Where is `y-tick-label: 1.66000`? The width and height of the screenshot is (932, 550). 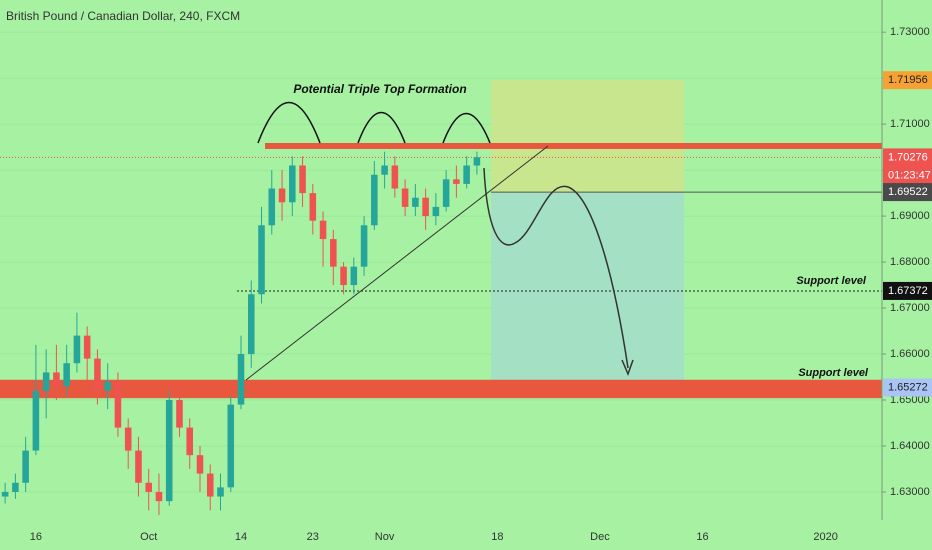
y-tick-label: 1.66000 is located at coordinates (910, 354).